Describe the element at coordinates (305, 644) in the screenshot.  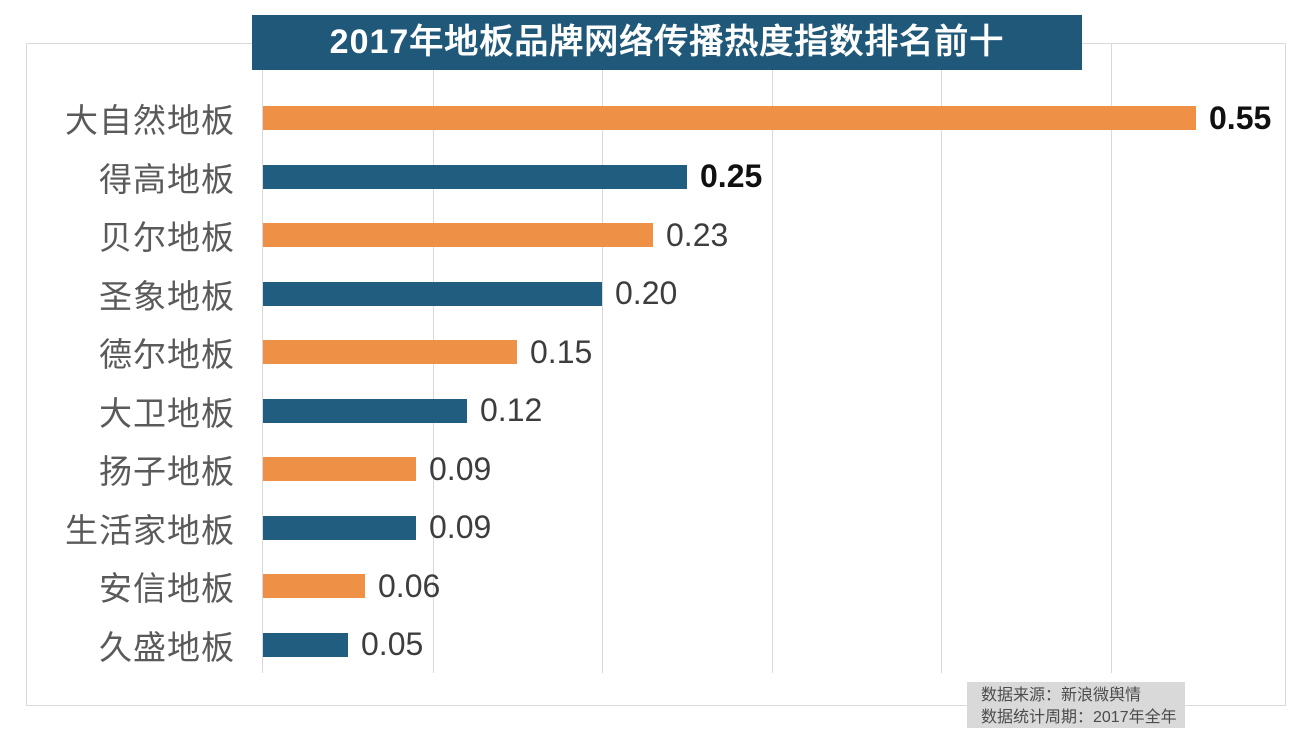
I see `bar-久盛地板` at that location.